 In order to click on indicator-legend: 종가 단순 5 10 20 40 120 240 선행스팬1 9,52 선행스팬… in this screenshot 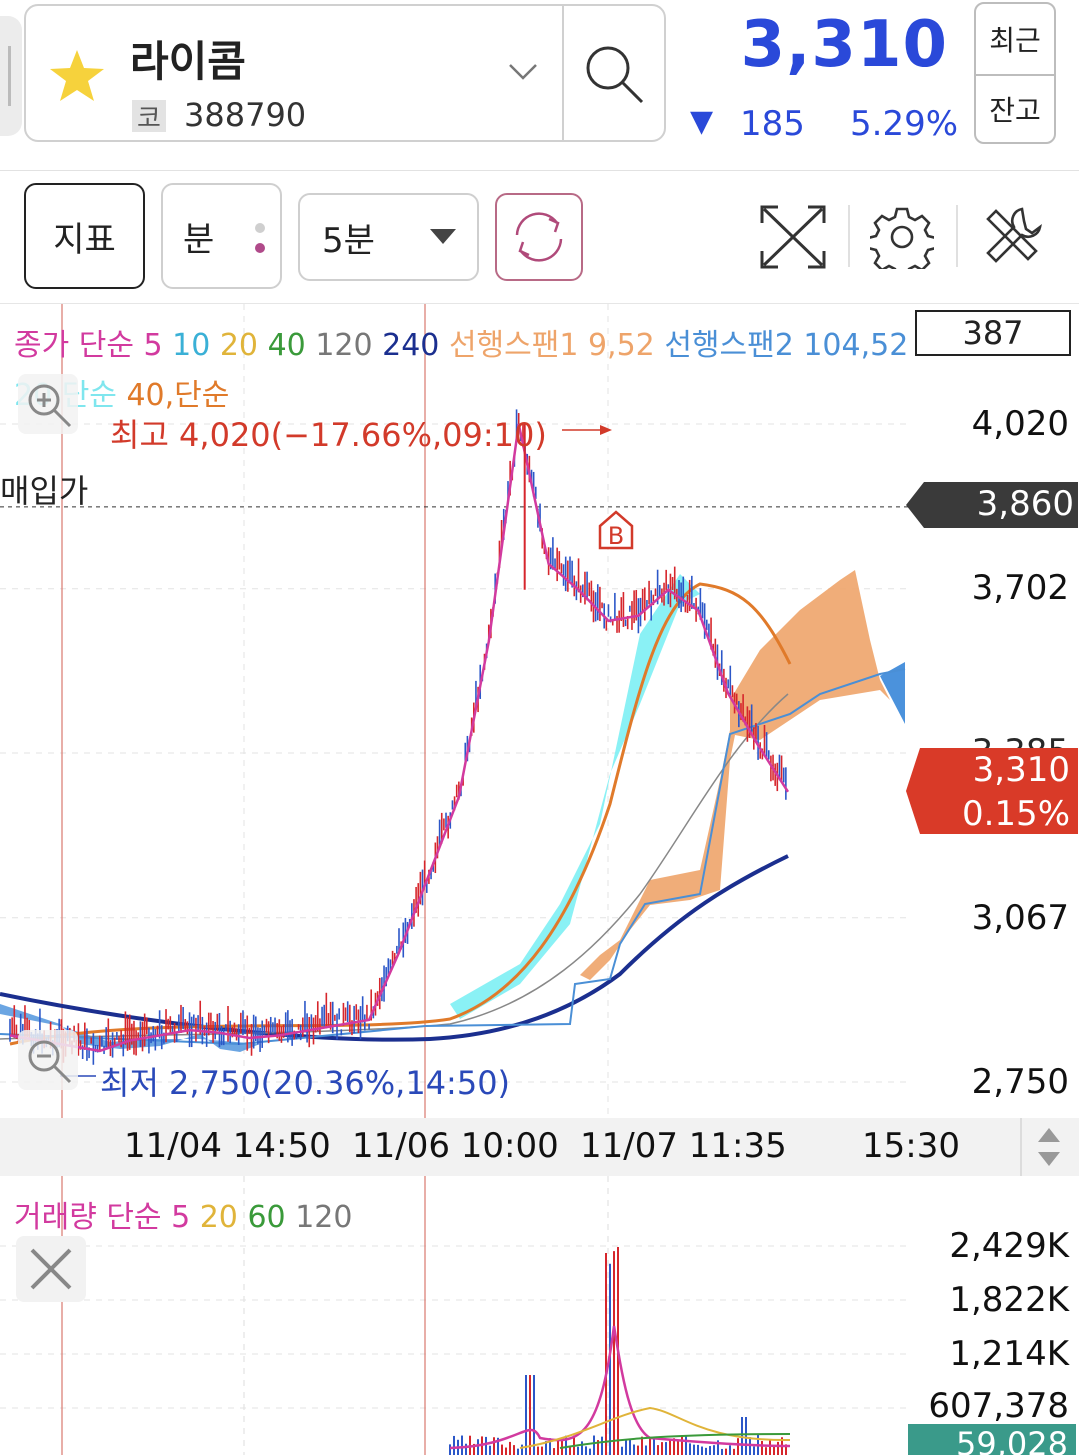, I will do `click(461, 342)`.